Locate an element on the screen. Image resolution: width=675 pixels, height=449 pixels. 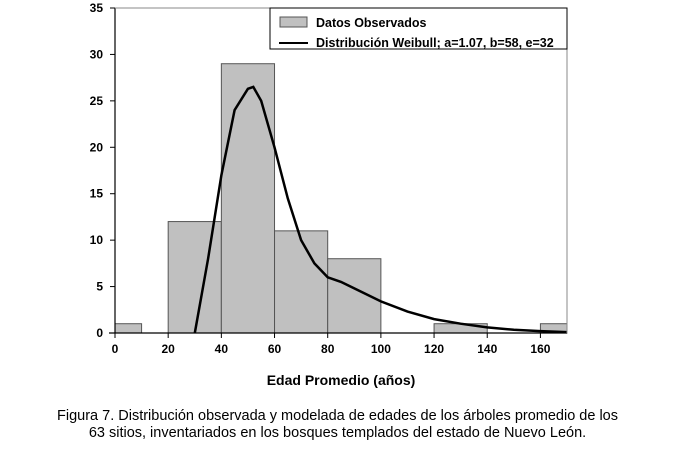
y-tick-label: 20 is located at coordinates (97, 147).